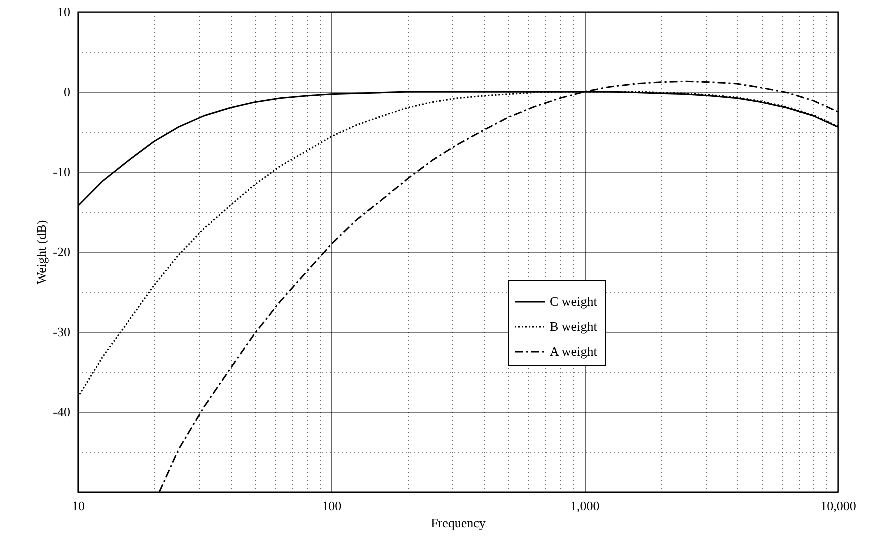 Image resolution: width=873 pixels, height=548 pixels. Describe the element at coordinates (67, 92) in the screenshot. I see `y-tick-label: 0` at that location.